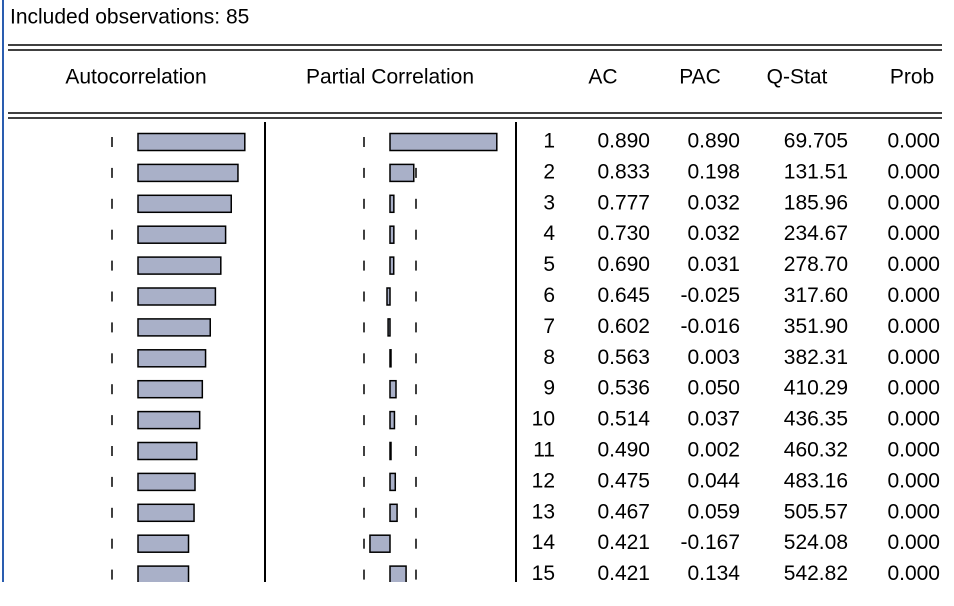 Image resolution: width=954 pixels, height=606 pixels. Describe the element at coordinates (129, 17) in the screenshot. I see `observations: Included observations: 85` at that location.